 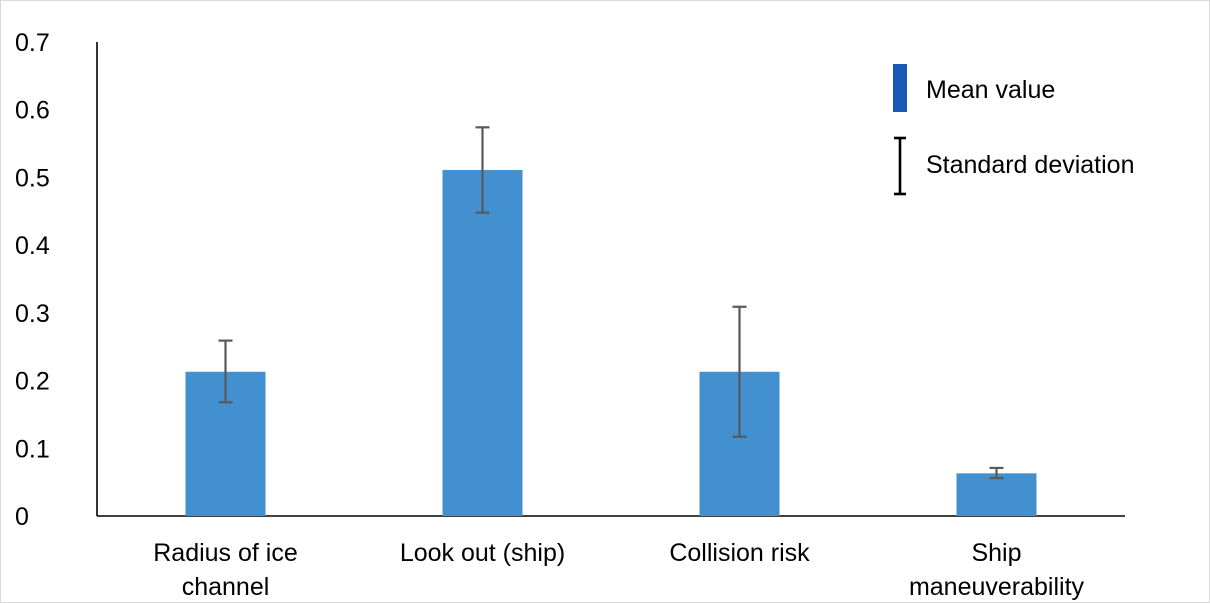 I want to click on y-tick-label: 0.3, so click(x=32, y=314).